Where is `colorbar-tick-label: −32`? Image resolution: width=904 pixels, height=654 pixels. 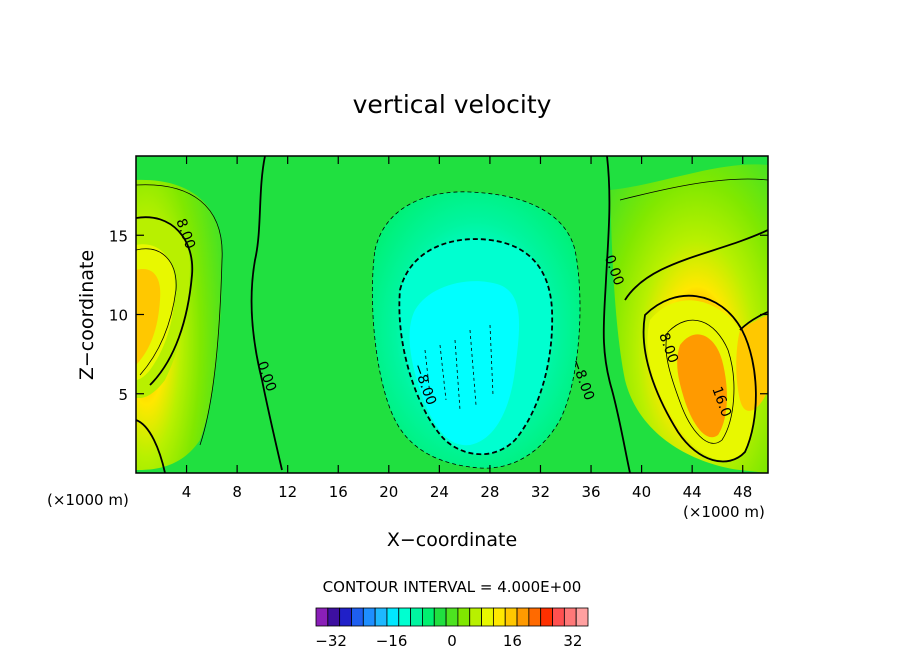
colorbar-tick-label: −32 is located at coordinates (331, 641).